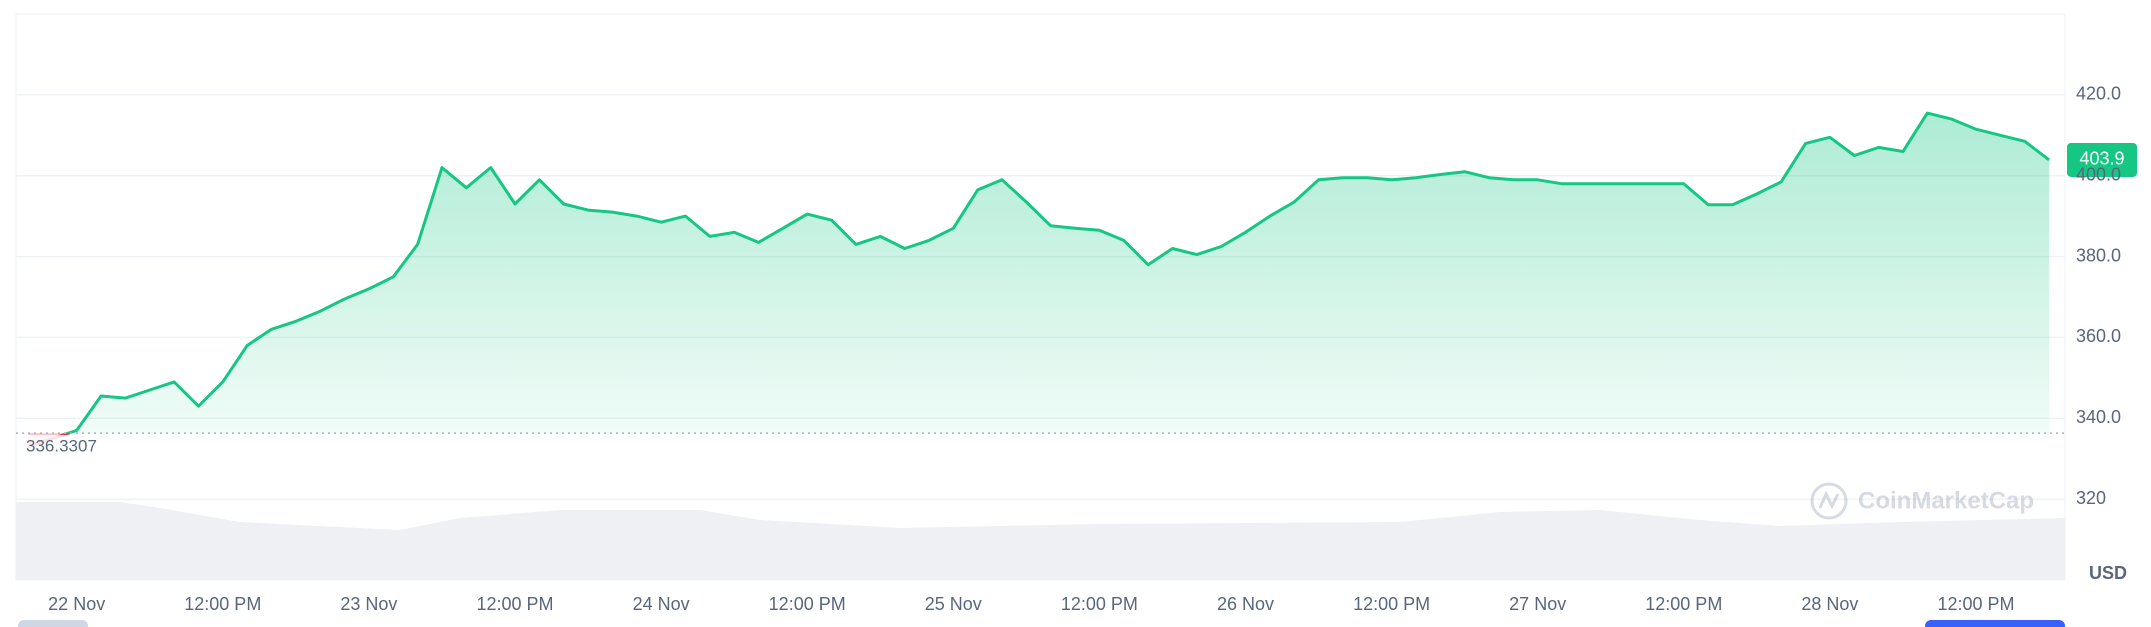 The image size is (2151, 627). Describe the element at coordinates (2098, 94) in the screenshot. I see `y-tick-label: 420.0` at that location.